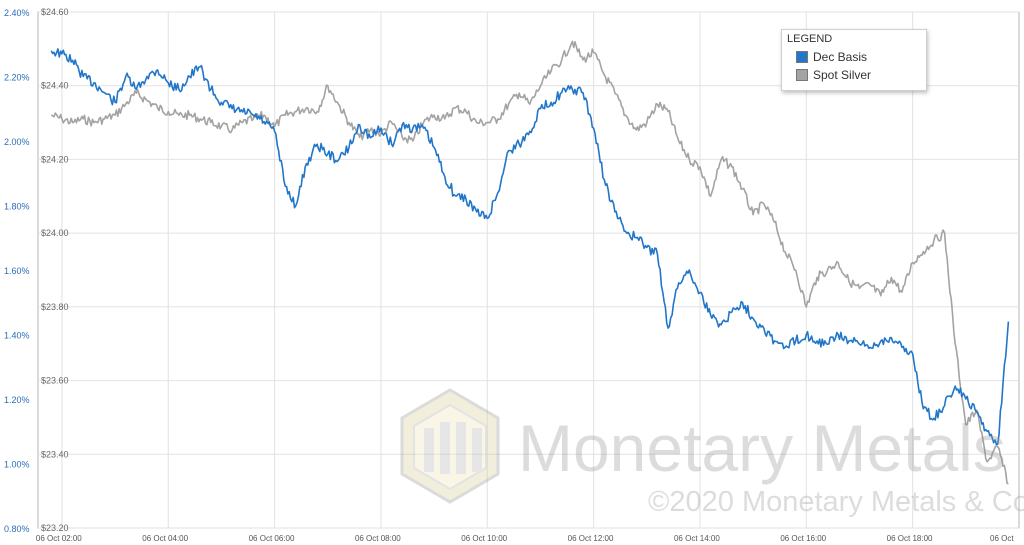  What do you see at coordinates (17, 400) in the screenshot?
I see `left-axis-tick-label: 1.20%` at bounding box center [17, 400].